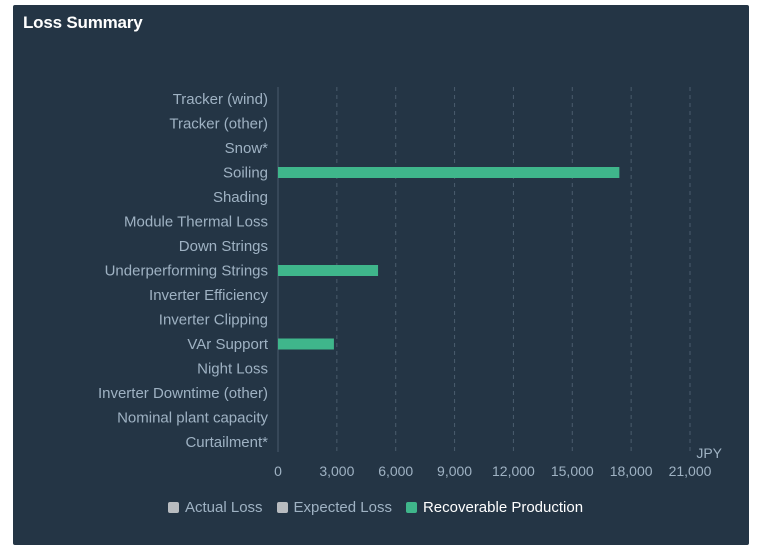  I want to click on x-axis-unit-label: JPY, so click(709, 453).